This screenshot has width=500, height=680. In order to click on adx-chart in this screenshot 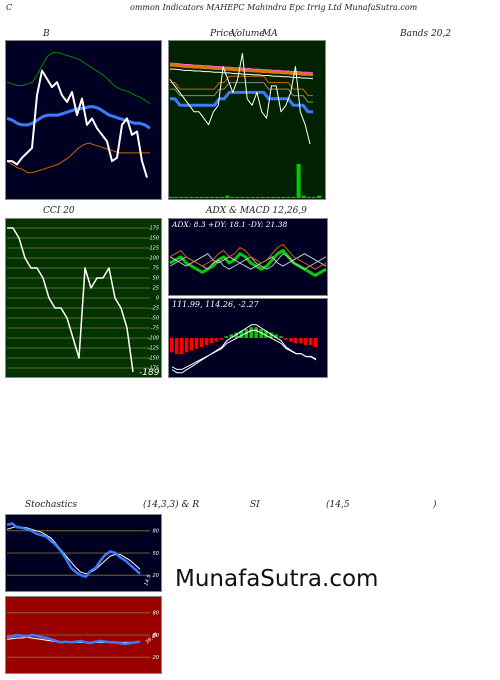, I will do `click(248, 257)`.